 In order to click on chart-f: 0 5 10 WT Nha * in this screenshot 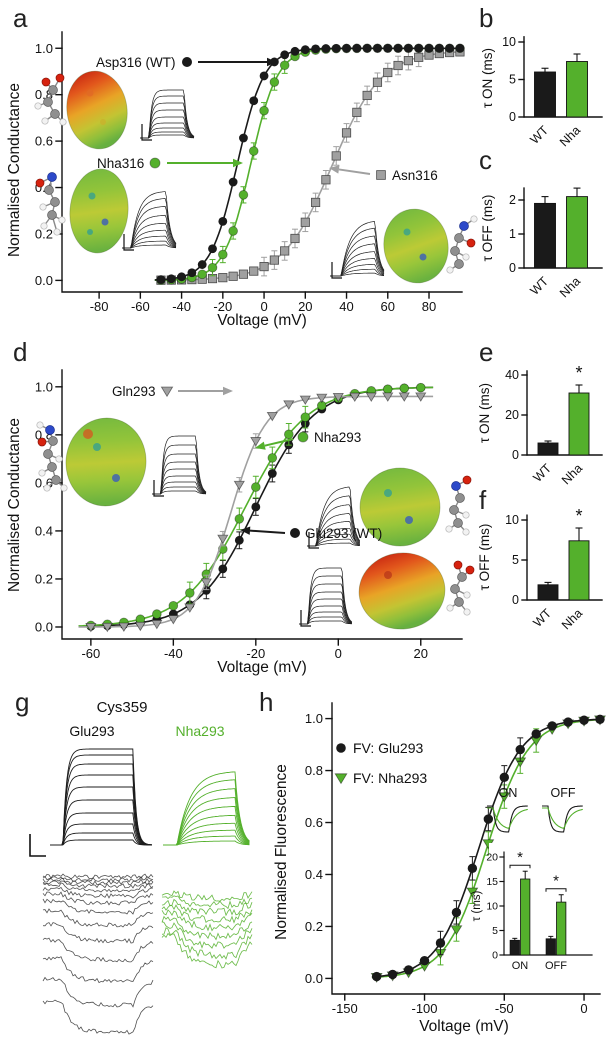, I will do `click(554, 569)`.